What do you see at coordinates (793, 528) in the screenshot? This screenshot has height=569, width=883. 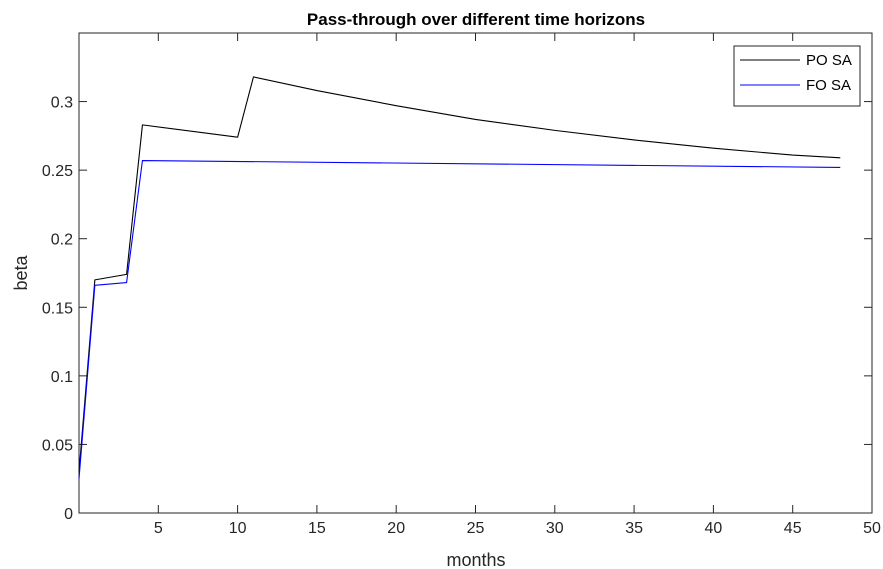 I see `x-tick-label: 45` at bounding box center [793, 528].